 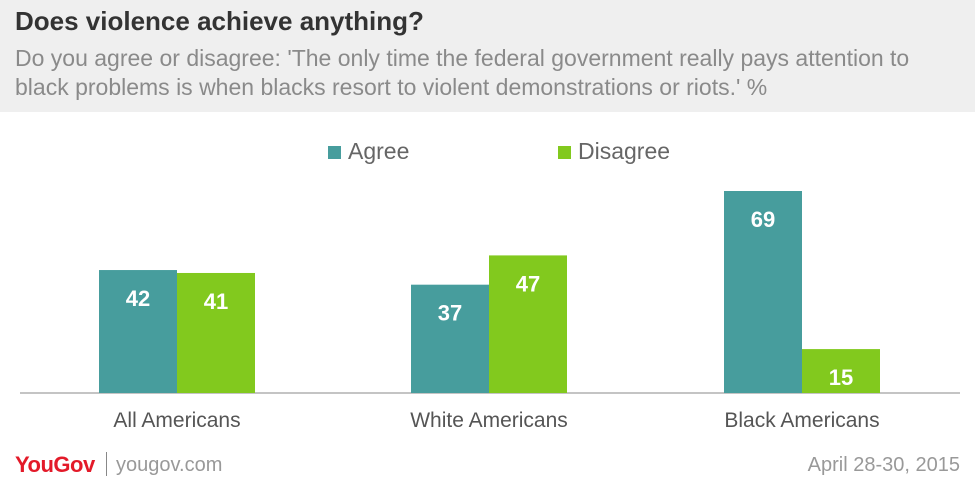 I want to click on category-label-1: White Americans, so click(x=489, y=420).